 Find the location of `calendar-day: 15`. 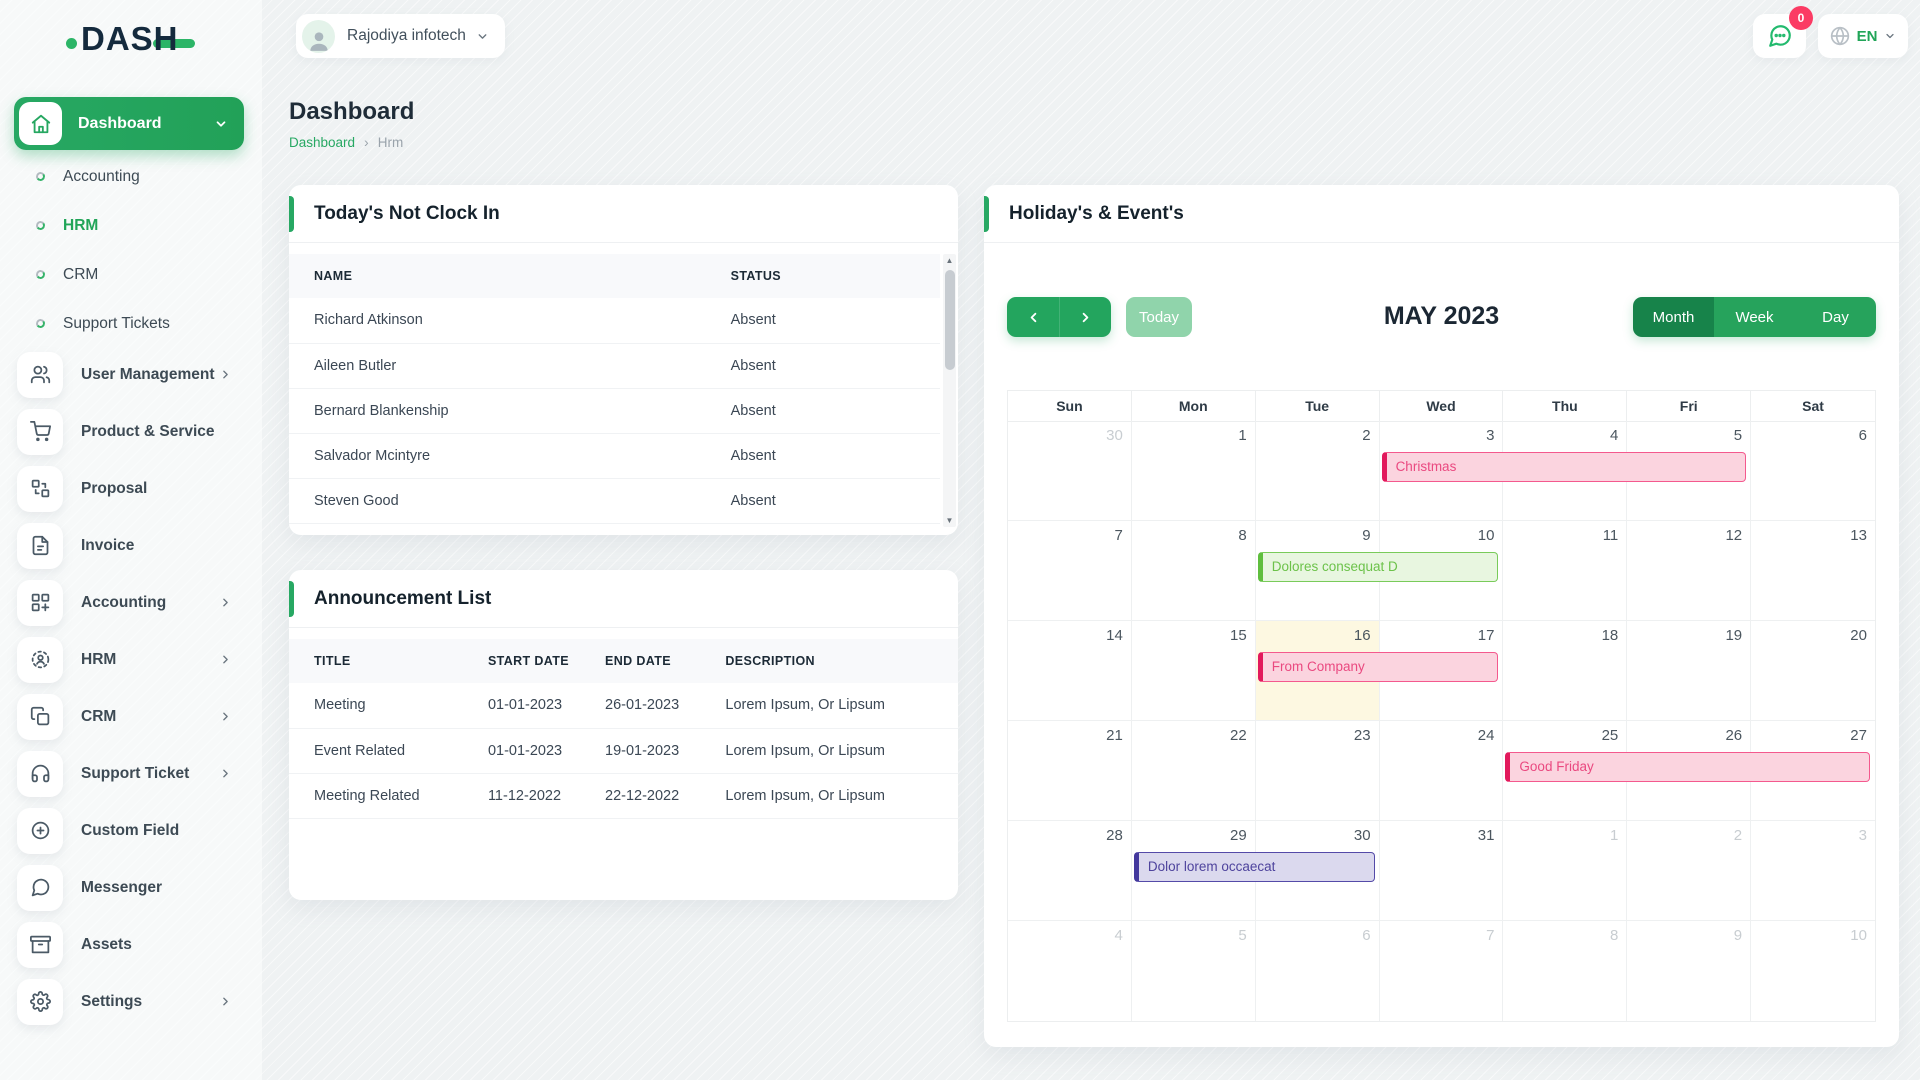

calendar-day: 15 is located at coordinates (1193, 671).